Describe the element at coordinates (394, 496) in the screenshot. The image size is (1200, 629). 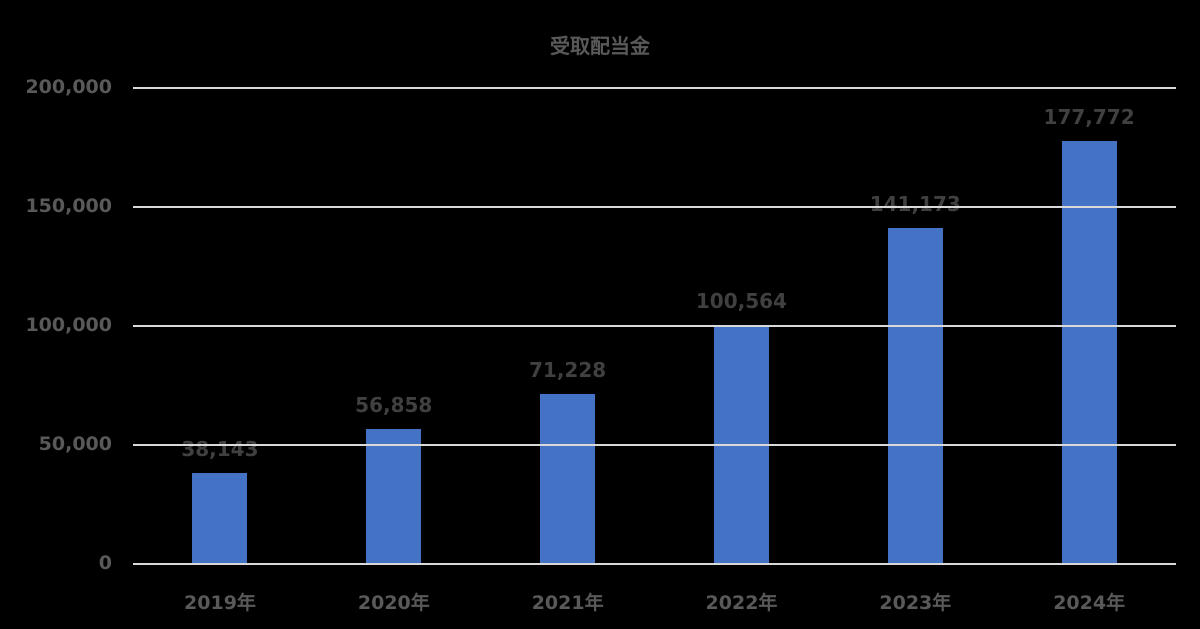
I see `bar-2020年` at that location.